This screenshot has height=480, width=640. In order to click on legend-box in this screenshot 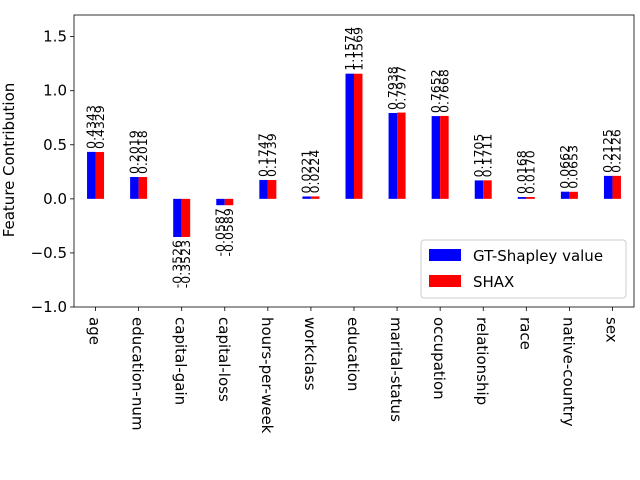, I will do `click(523, 269)`.